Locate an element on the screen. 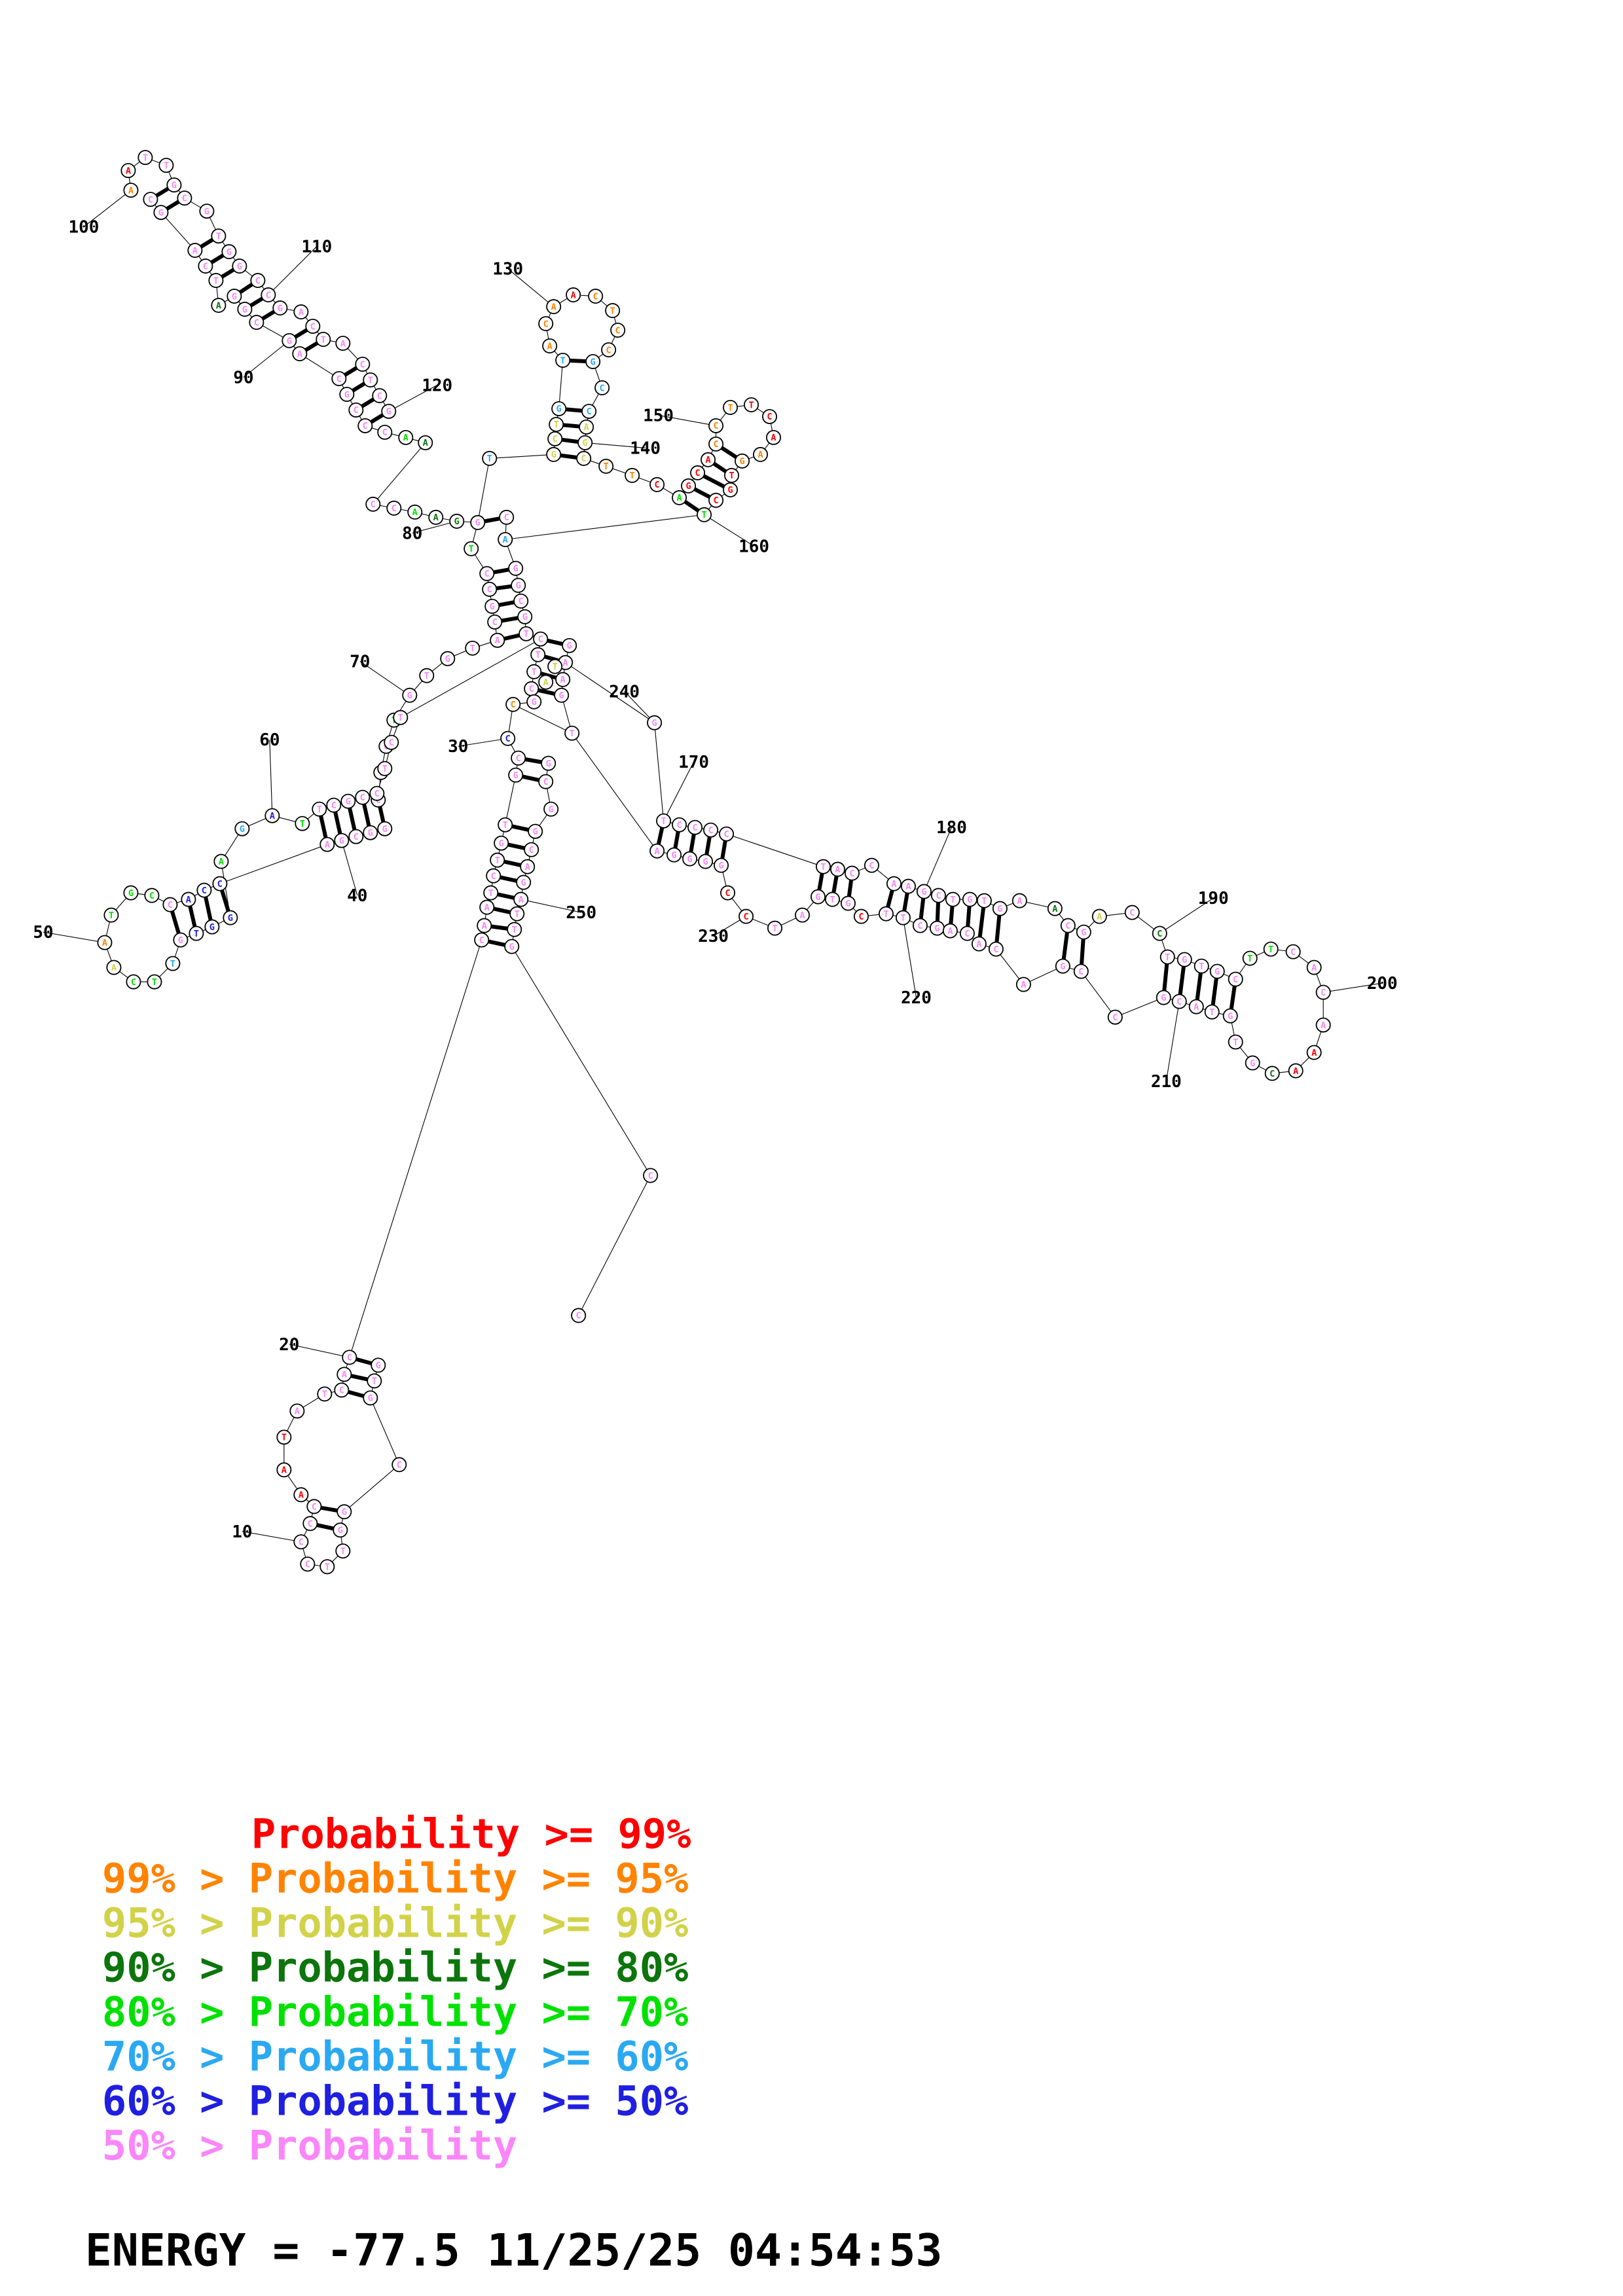  position-label-210: 210 is located at coordinates (1166, 1082).